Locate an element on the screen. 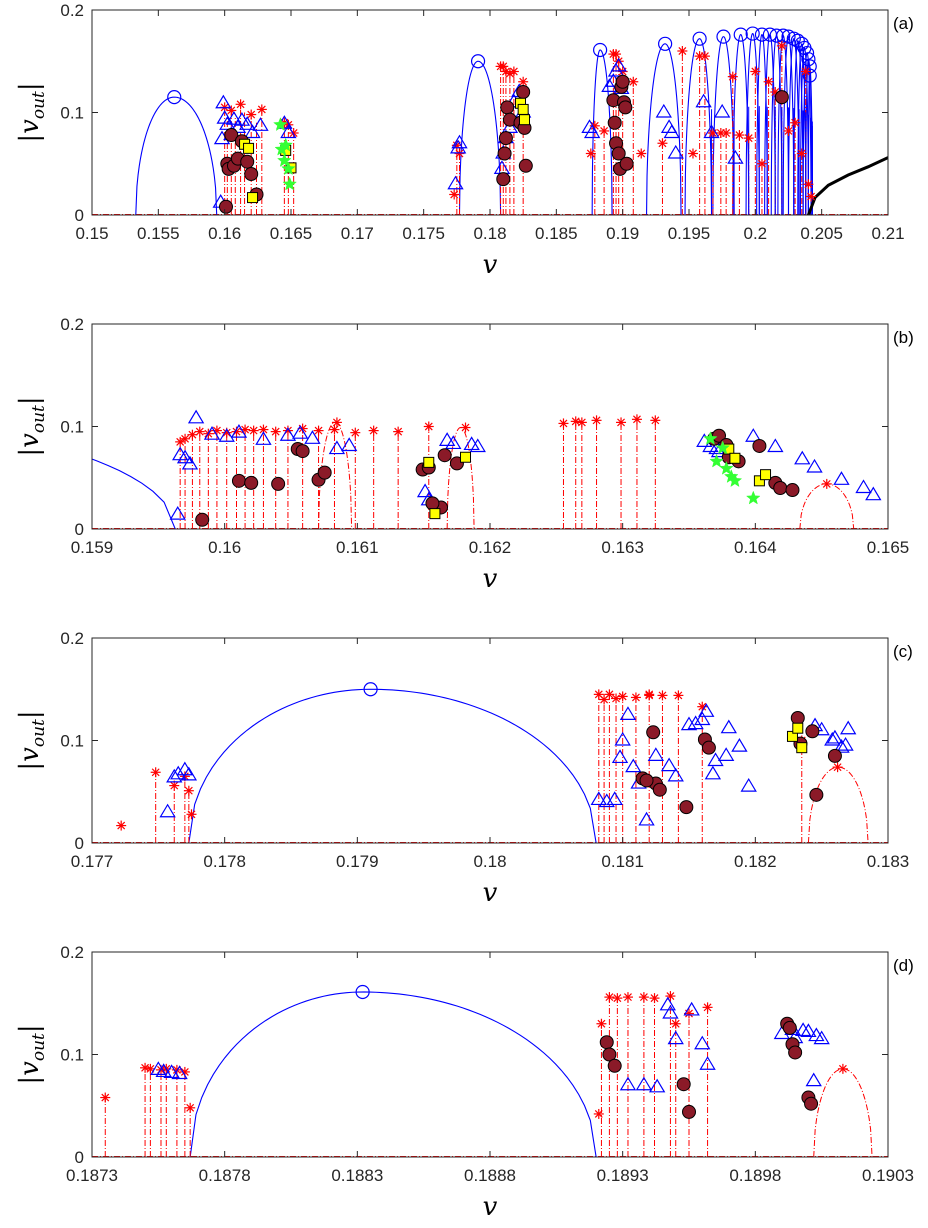 The width and height of the screenshot is (928, 1228). x-tick-label: 0.1873 is located at coordinates (92, 1175).